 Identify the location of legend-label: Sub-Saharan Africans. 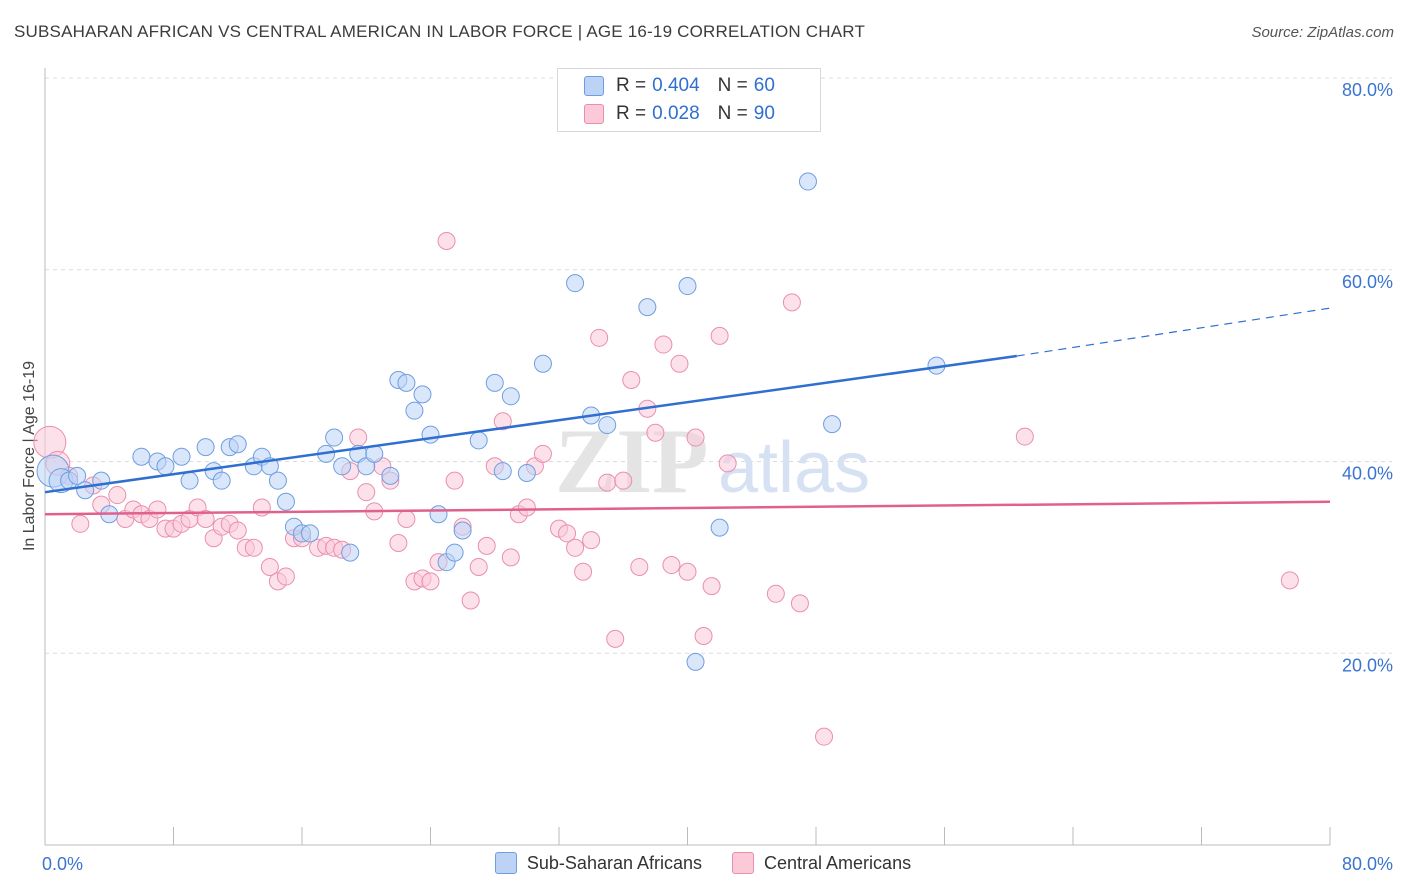
(614, 862).